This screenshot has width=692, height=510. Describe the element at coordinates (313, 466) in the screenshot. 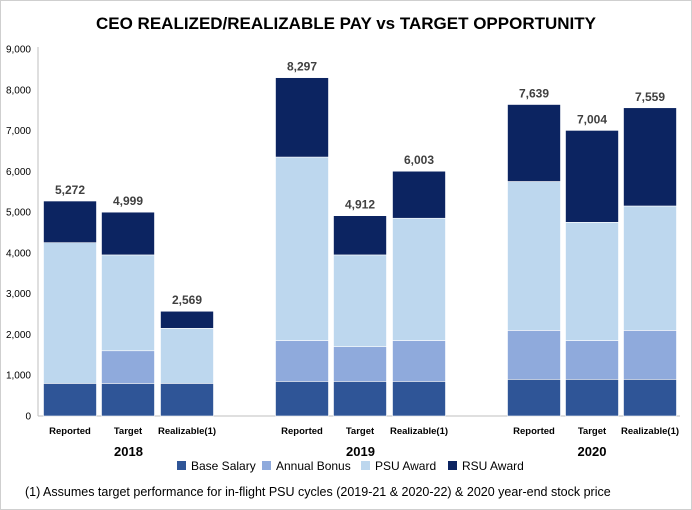

I see `legend-label: Annual Bonus` at that location.